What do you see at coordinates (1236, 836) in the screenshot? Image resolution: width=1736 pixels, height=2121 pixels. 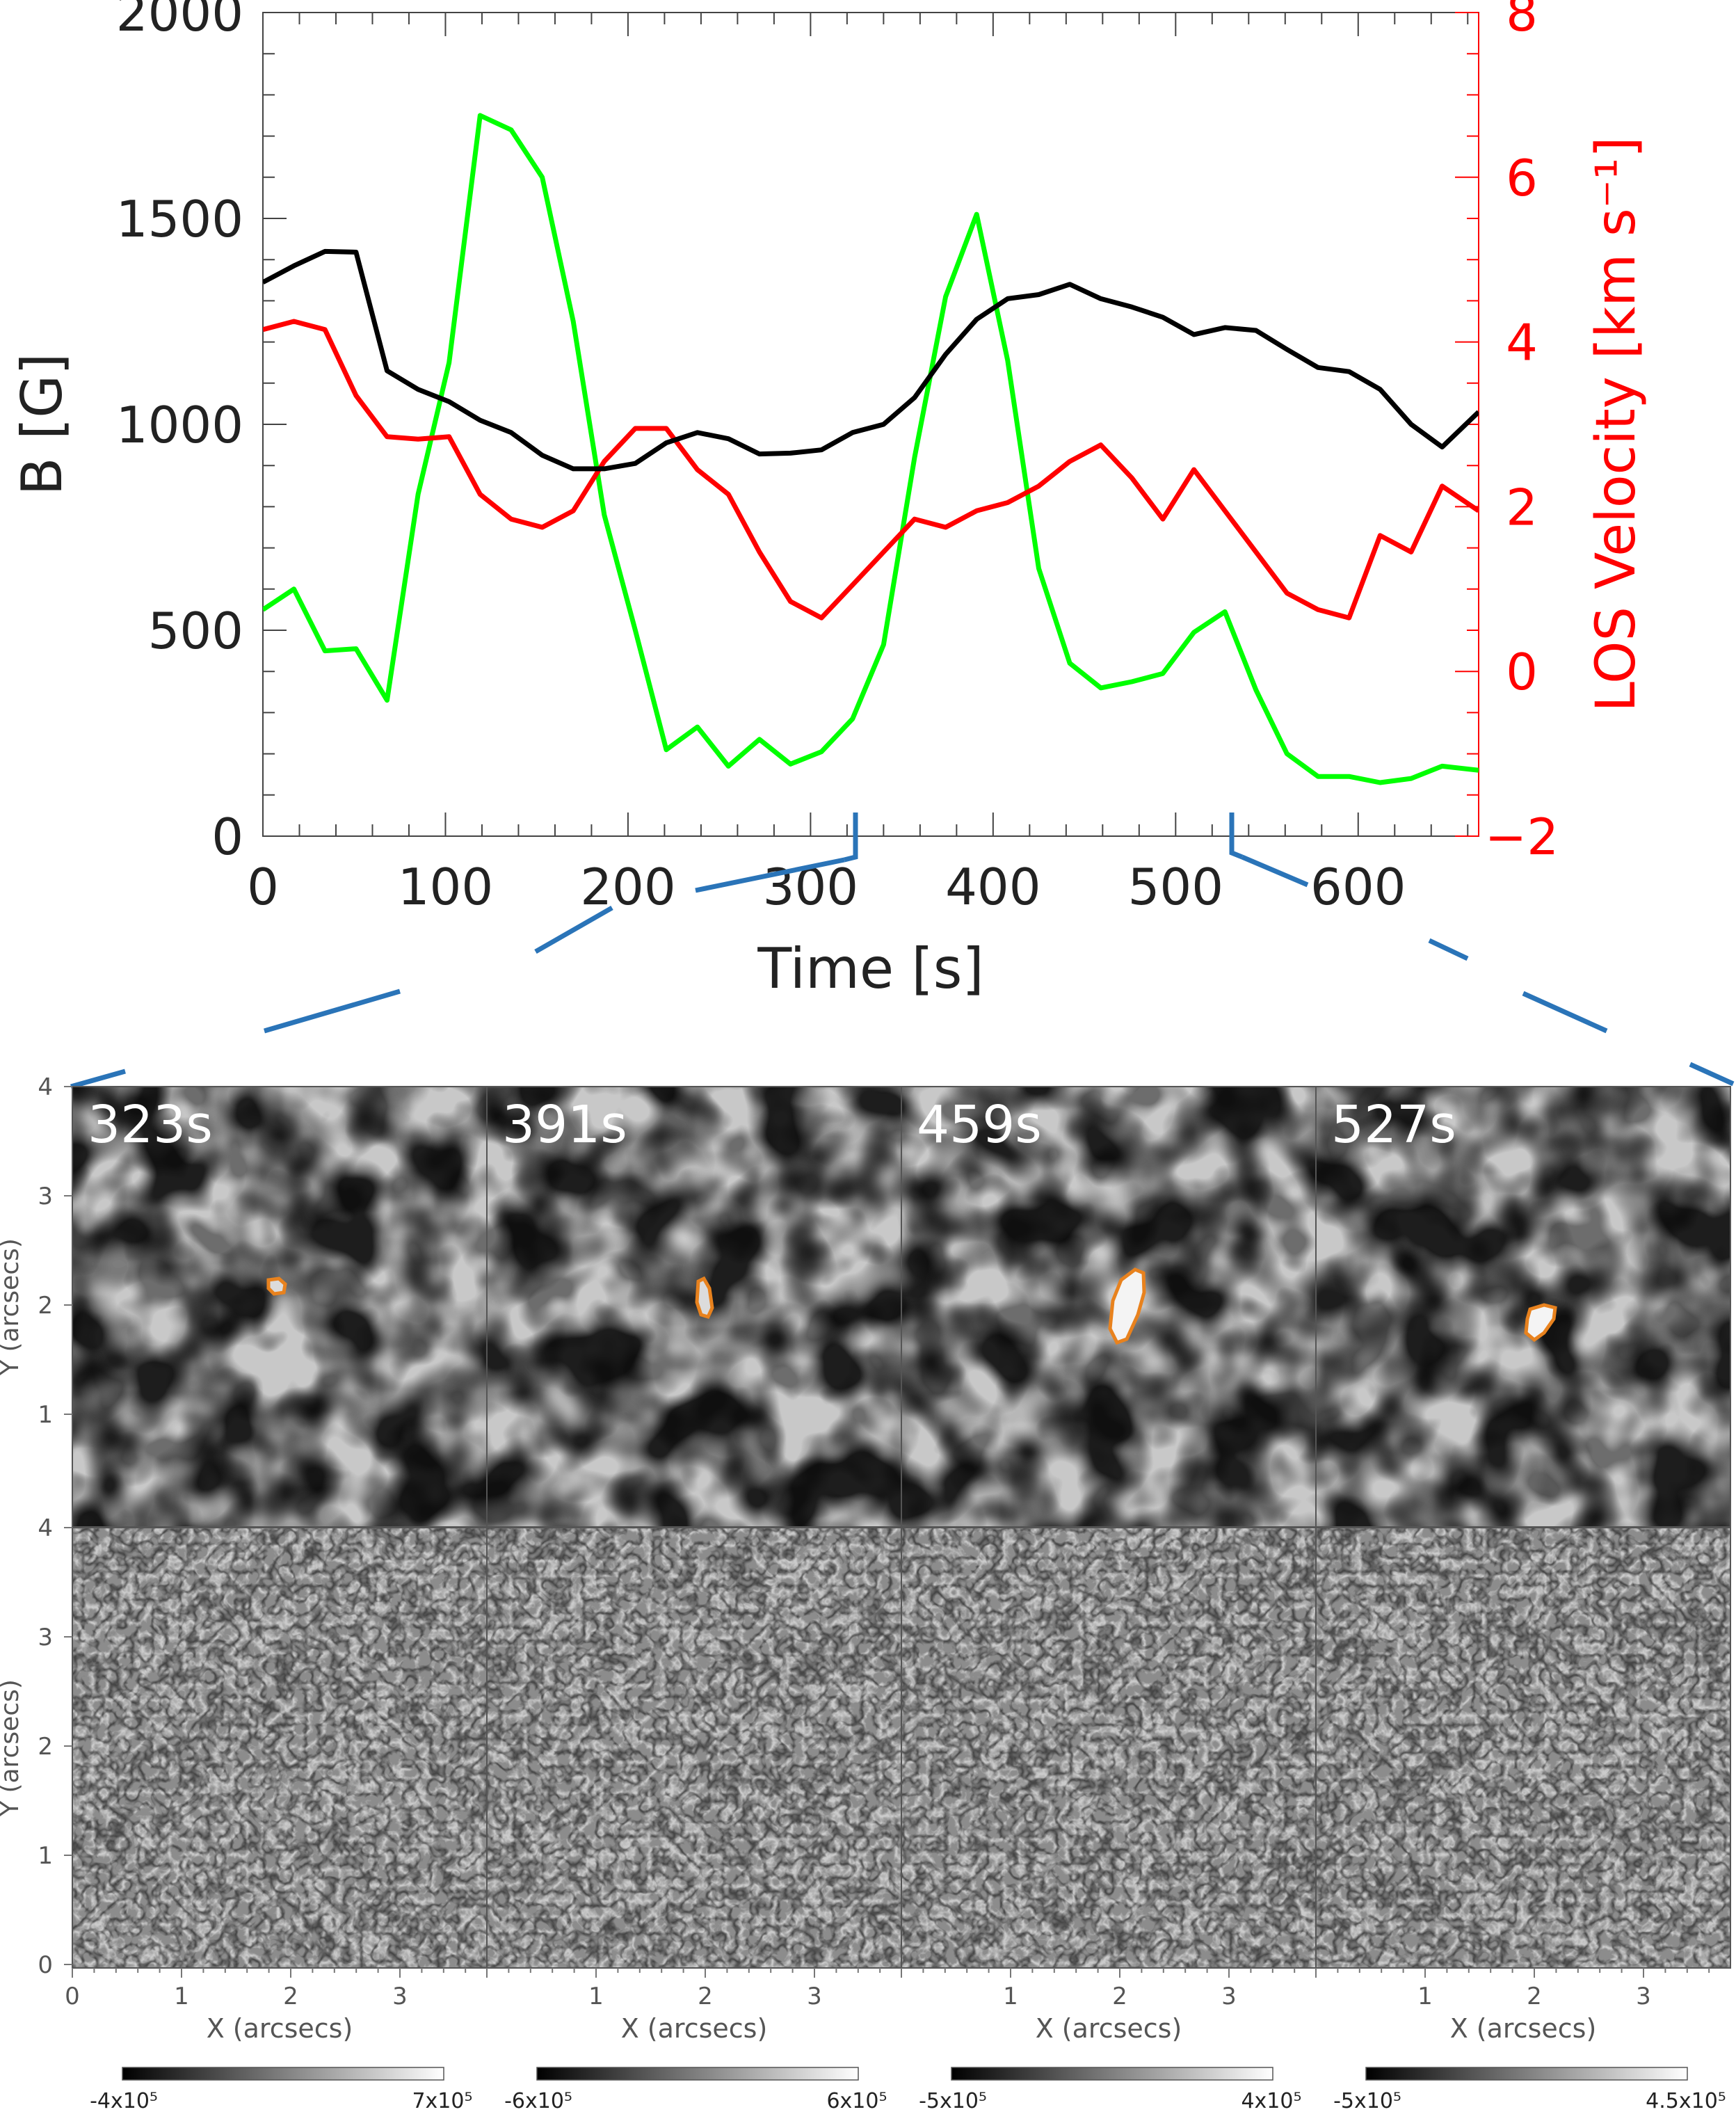 I see `connector-right-bracket` at bounding box center [1236, 836].